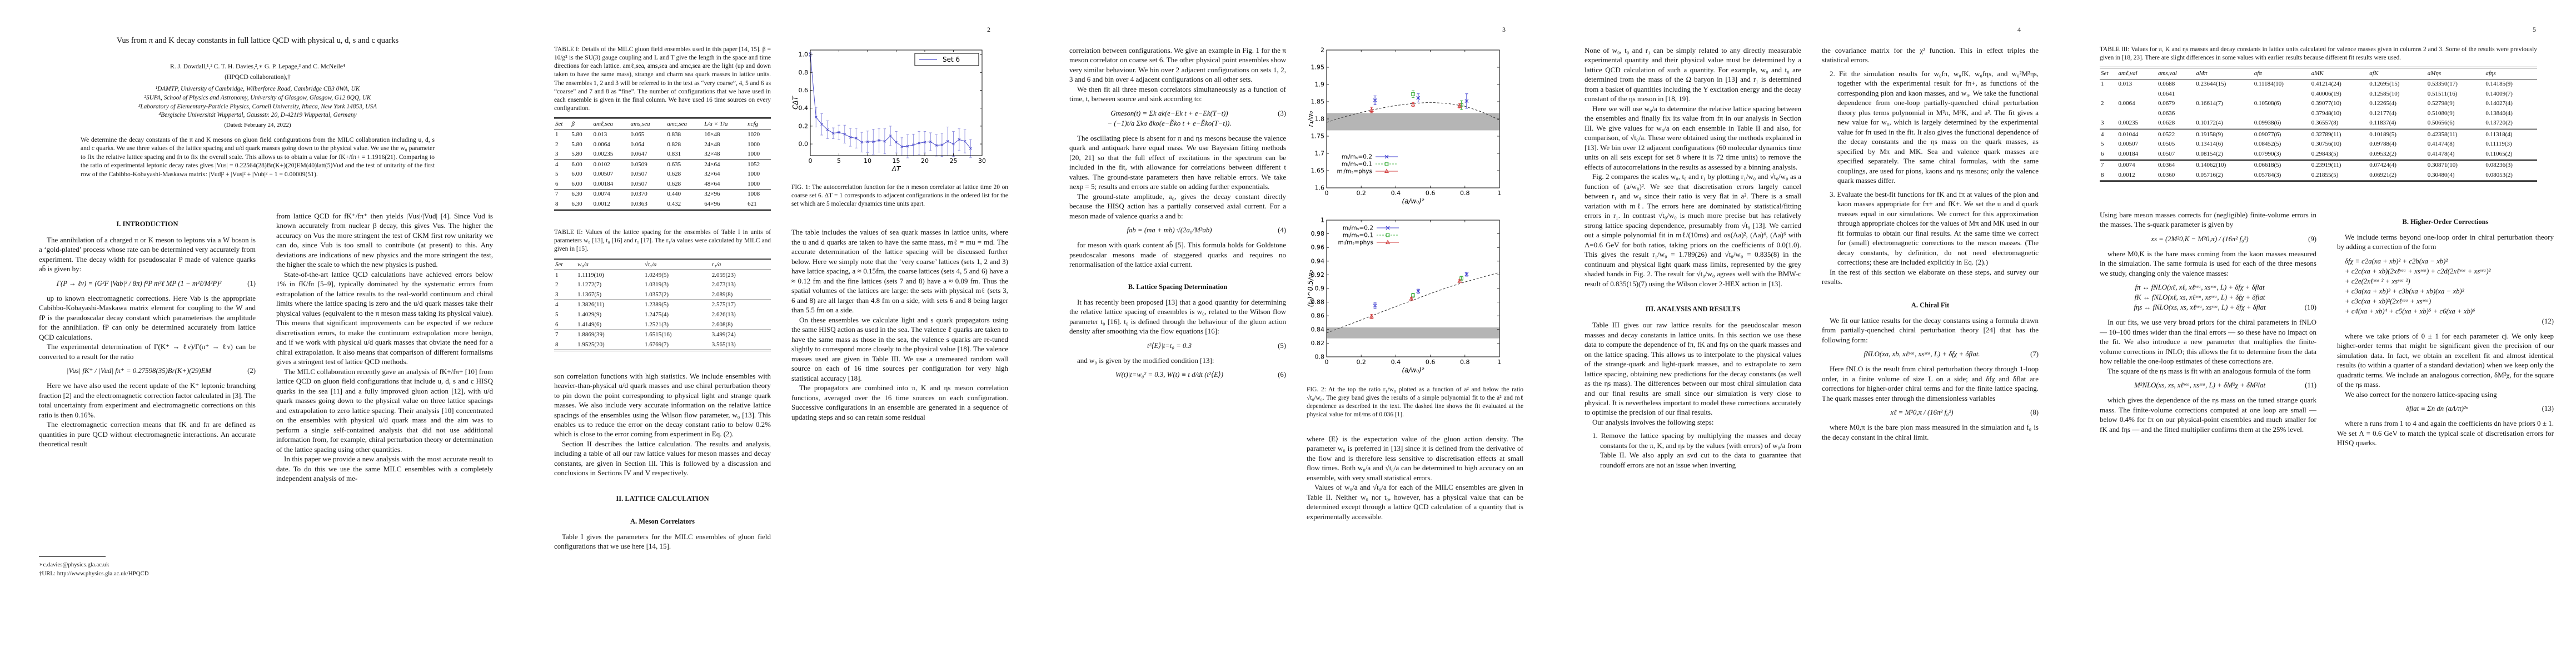 The height and width of the screenshot is (667, 2576). What do you see at coordinates (603, 154) in the screenshot?
I see `table-cell: 0.00235` at bounding box center [603, 154].